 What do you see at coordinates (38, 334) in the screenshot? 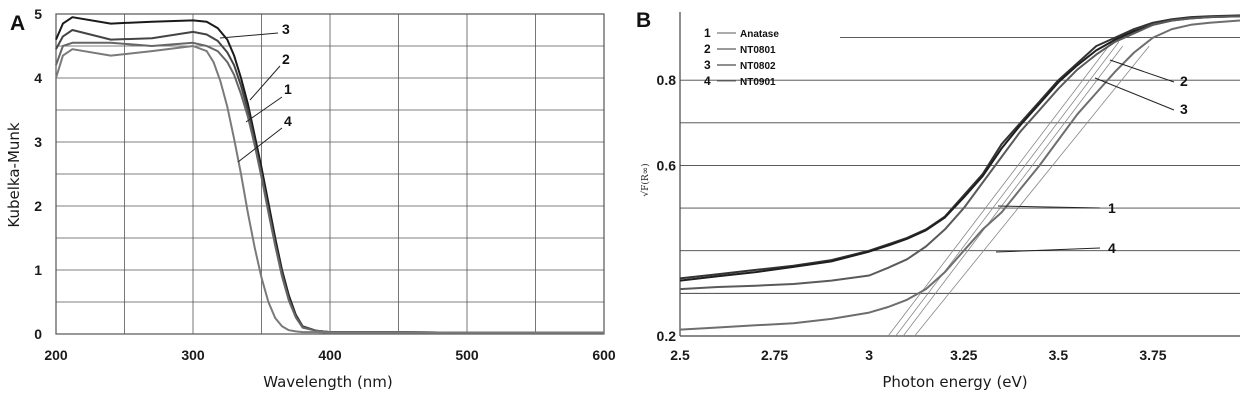
I see `y-tick-label-a: 0` at bounding box center [38, 334].